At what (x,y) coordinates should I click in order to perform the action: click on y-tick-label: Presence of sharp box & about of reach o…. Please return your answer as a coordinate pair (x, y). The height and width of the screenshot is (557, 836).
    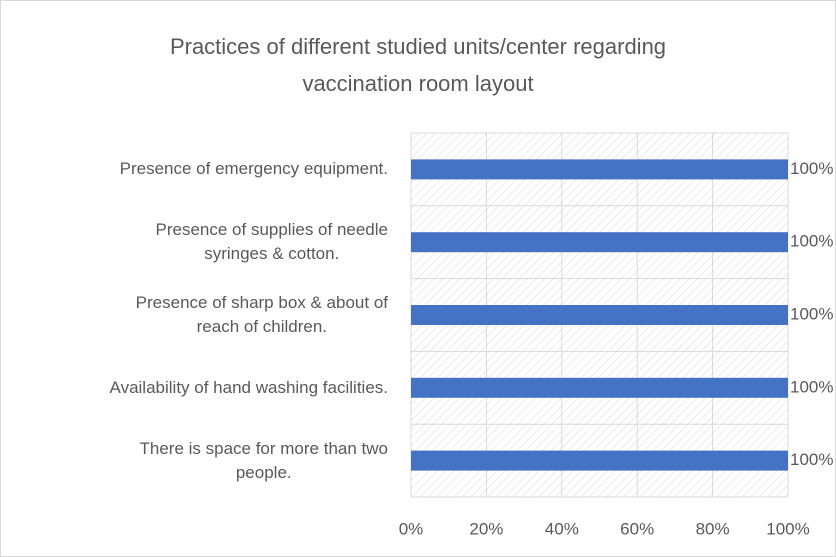
    Looking at the image, I should click on (261, 314).